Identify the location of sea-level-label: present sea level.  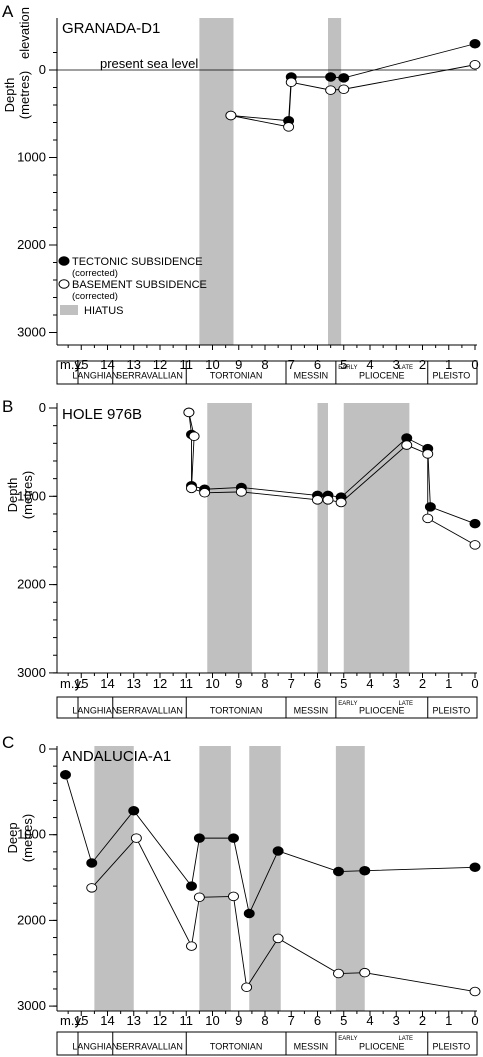
(149, 63).